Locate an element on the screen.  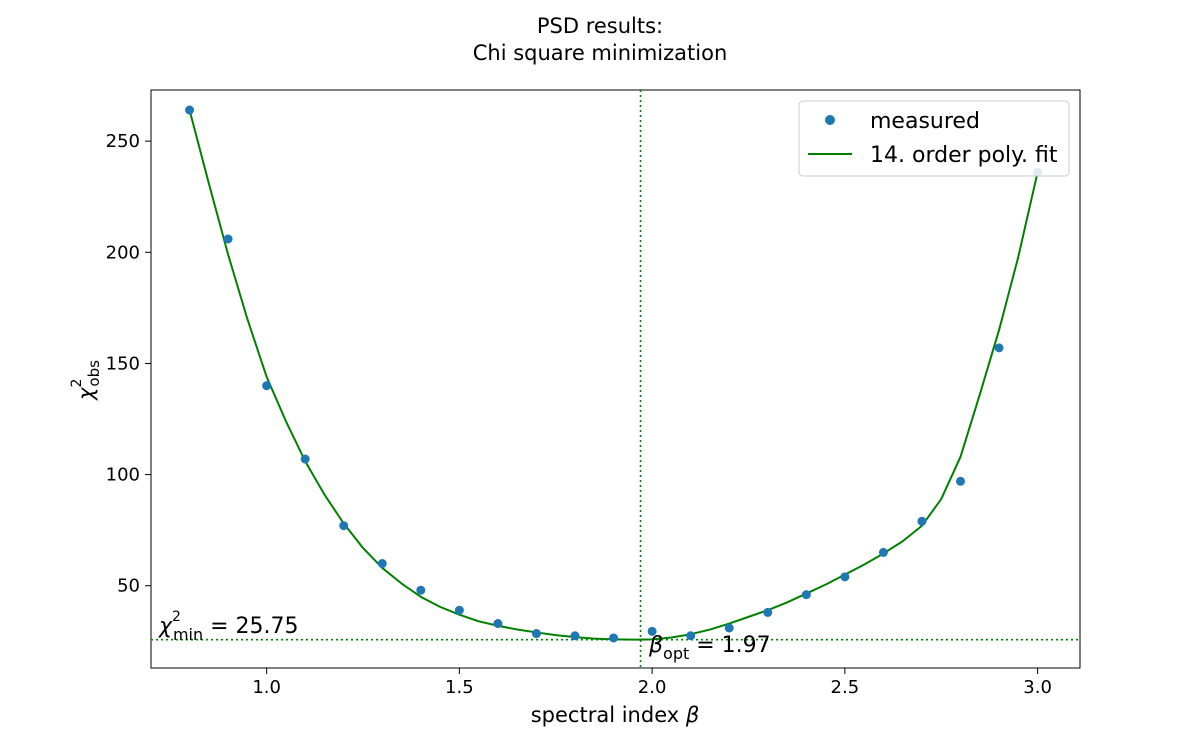
chi-min-sub: min is located at coordinates (188, 634).